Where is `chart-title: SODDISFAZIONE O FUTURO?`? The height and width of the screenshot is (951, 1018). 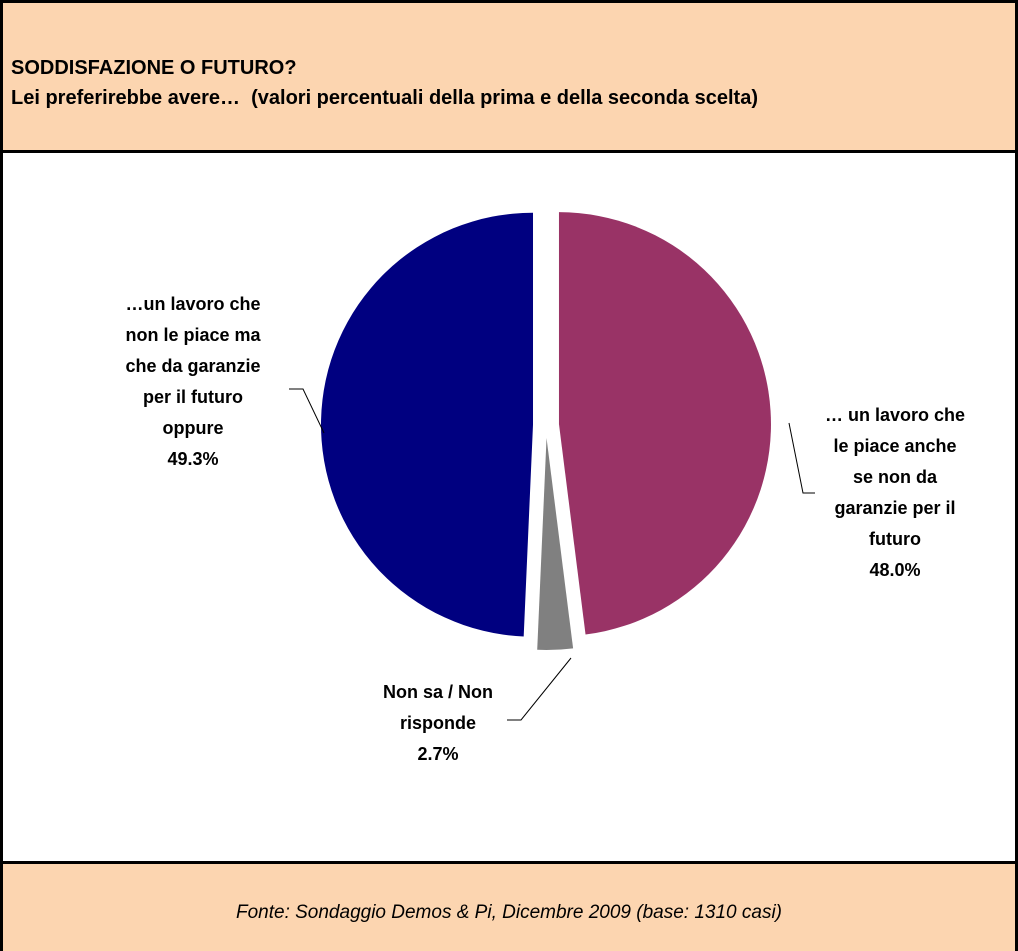 chart-title: SODDISFAZIONE O FUTURO? is located at coordinates (154, 68).